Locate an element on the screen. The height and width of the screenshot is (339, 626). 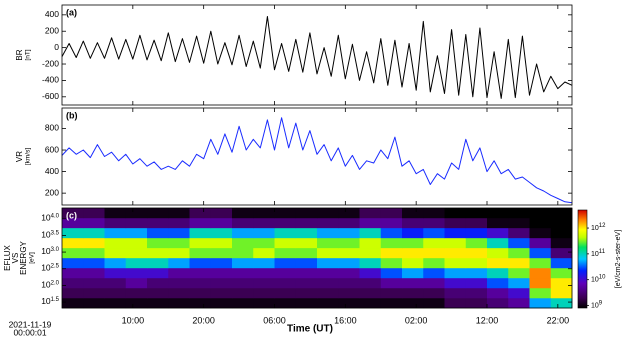
y-axis-title: VR is located at coordinates (19, 156).